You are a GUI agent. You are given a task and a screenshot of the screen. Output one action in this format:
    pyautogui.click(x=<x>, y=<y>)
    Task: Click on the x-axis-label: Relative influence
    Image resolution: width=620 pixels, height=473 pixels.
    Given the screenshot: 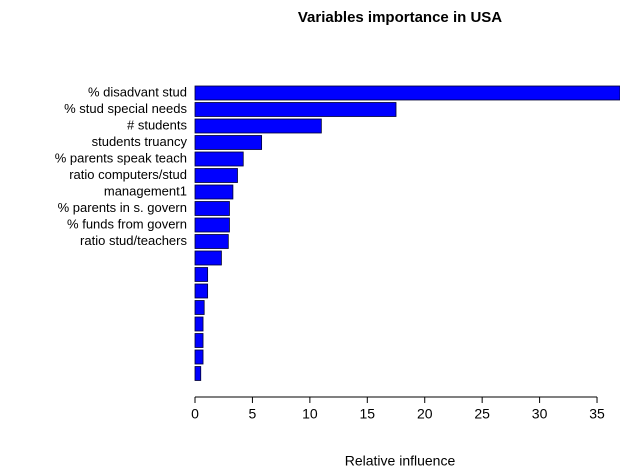 What is the action you would take?
    pyautogui.click(x=400, y=461)
    